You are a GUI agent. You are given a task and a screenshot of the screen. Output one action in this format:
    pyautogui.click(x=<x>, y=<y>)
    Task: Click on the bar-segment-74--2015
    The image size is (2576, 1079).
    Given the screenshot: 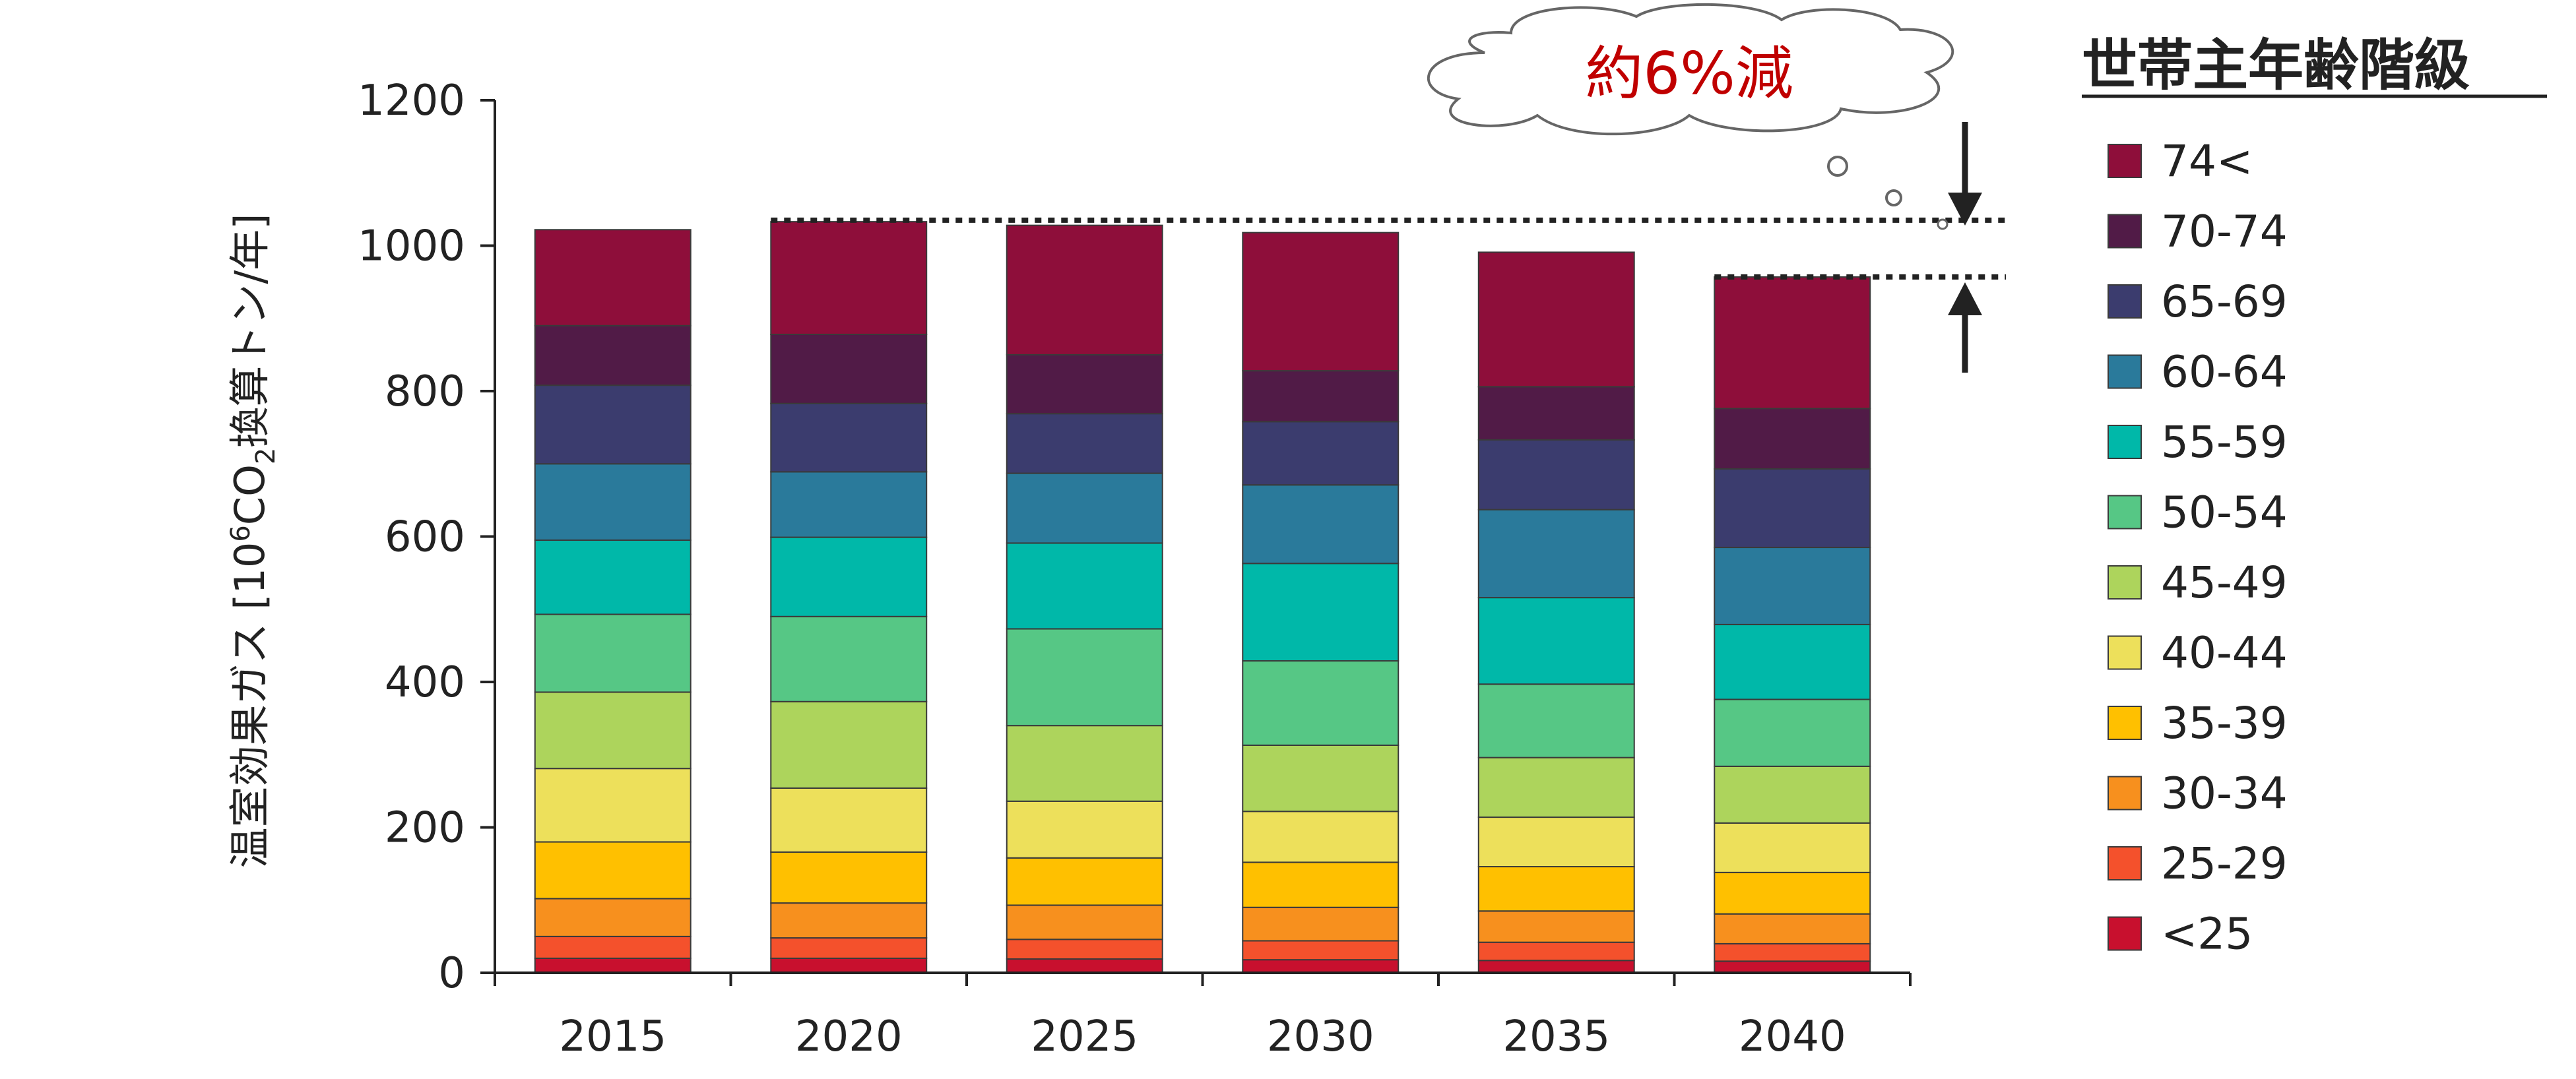 What is the action you would take?
    pyautogui.click(x=613, y=277)
    